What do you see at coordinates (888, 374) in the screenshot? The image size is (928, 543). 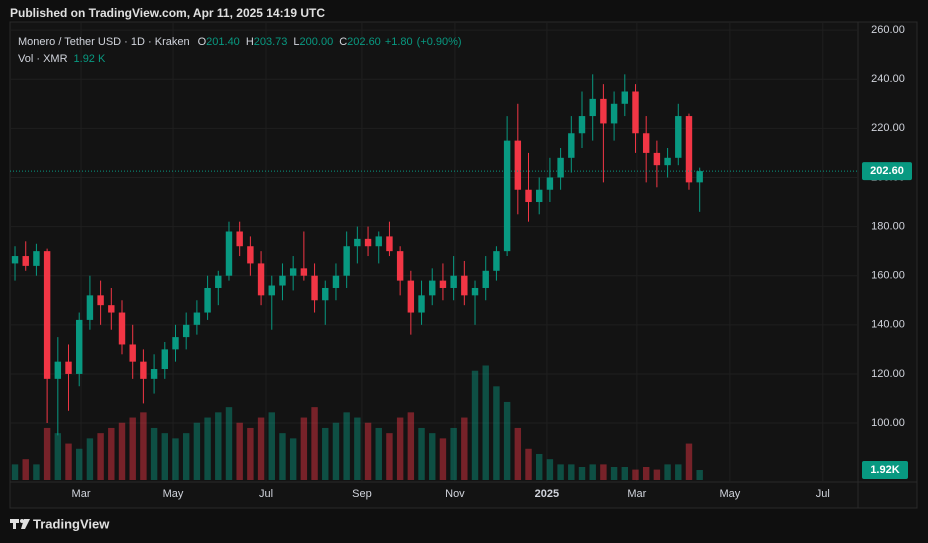 I see `y-tick-label: 120.00` at bounding box center [888, 374].